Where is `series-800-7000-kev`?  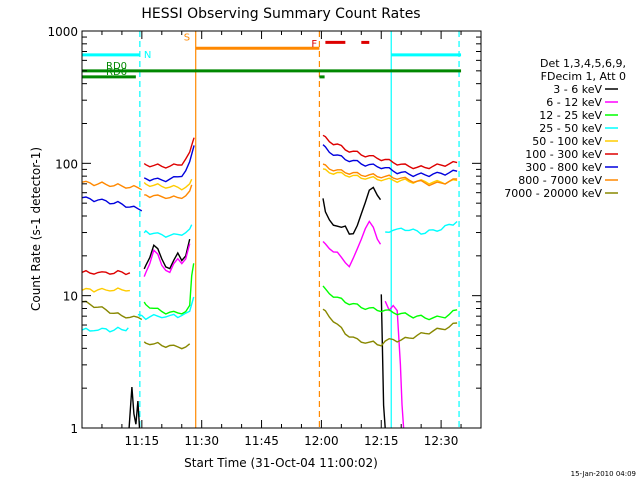
series-800-7000-kev is located at coordinates (270, 181).